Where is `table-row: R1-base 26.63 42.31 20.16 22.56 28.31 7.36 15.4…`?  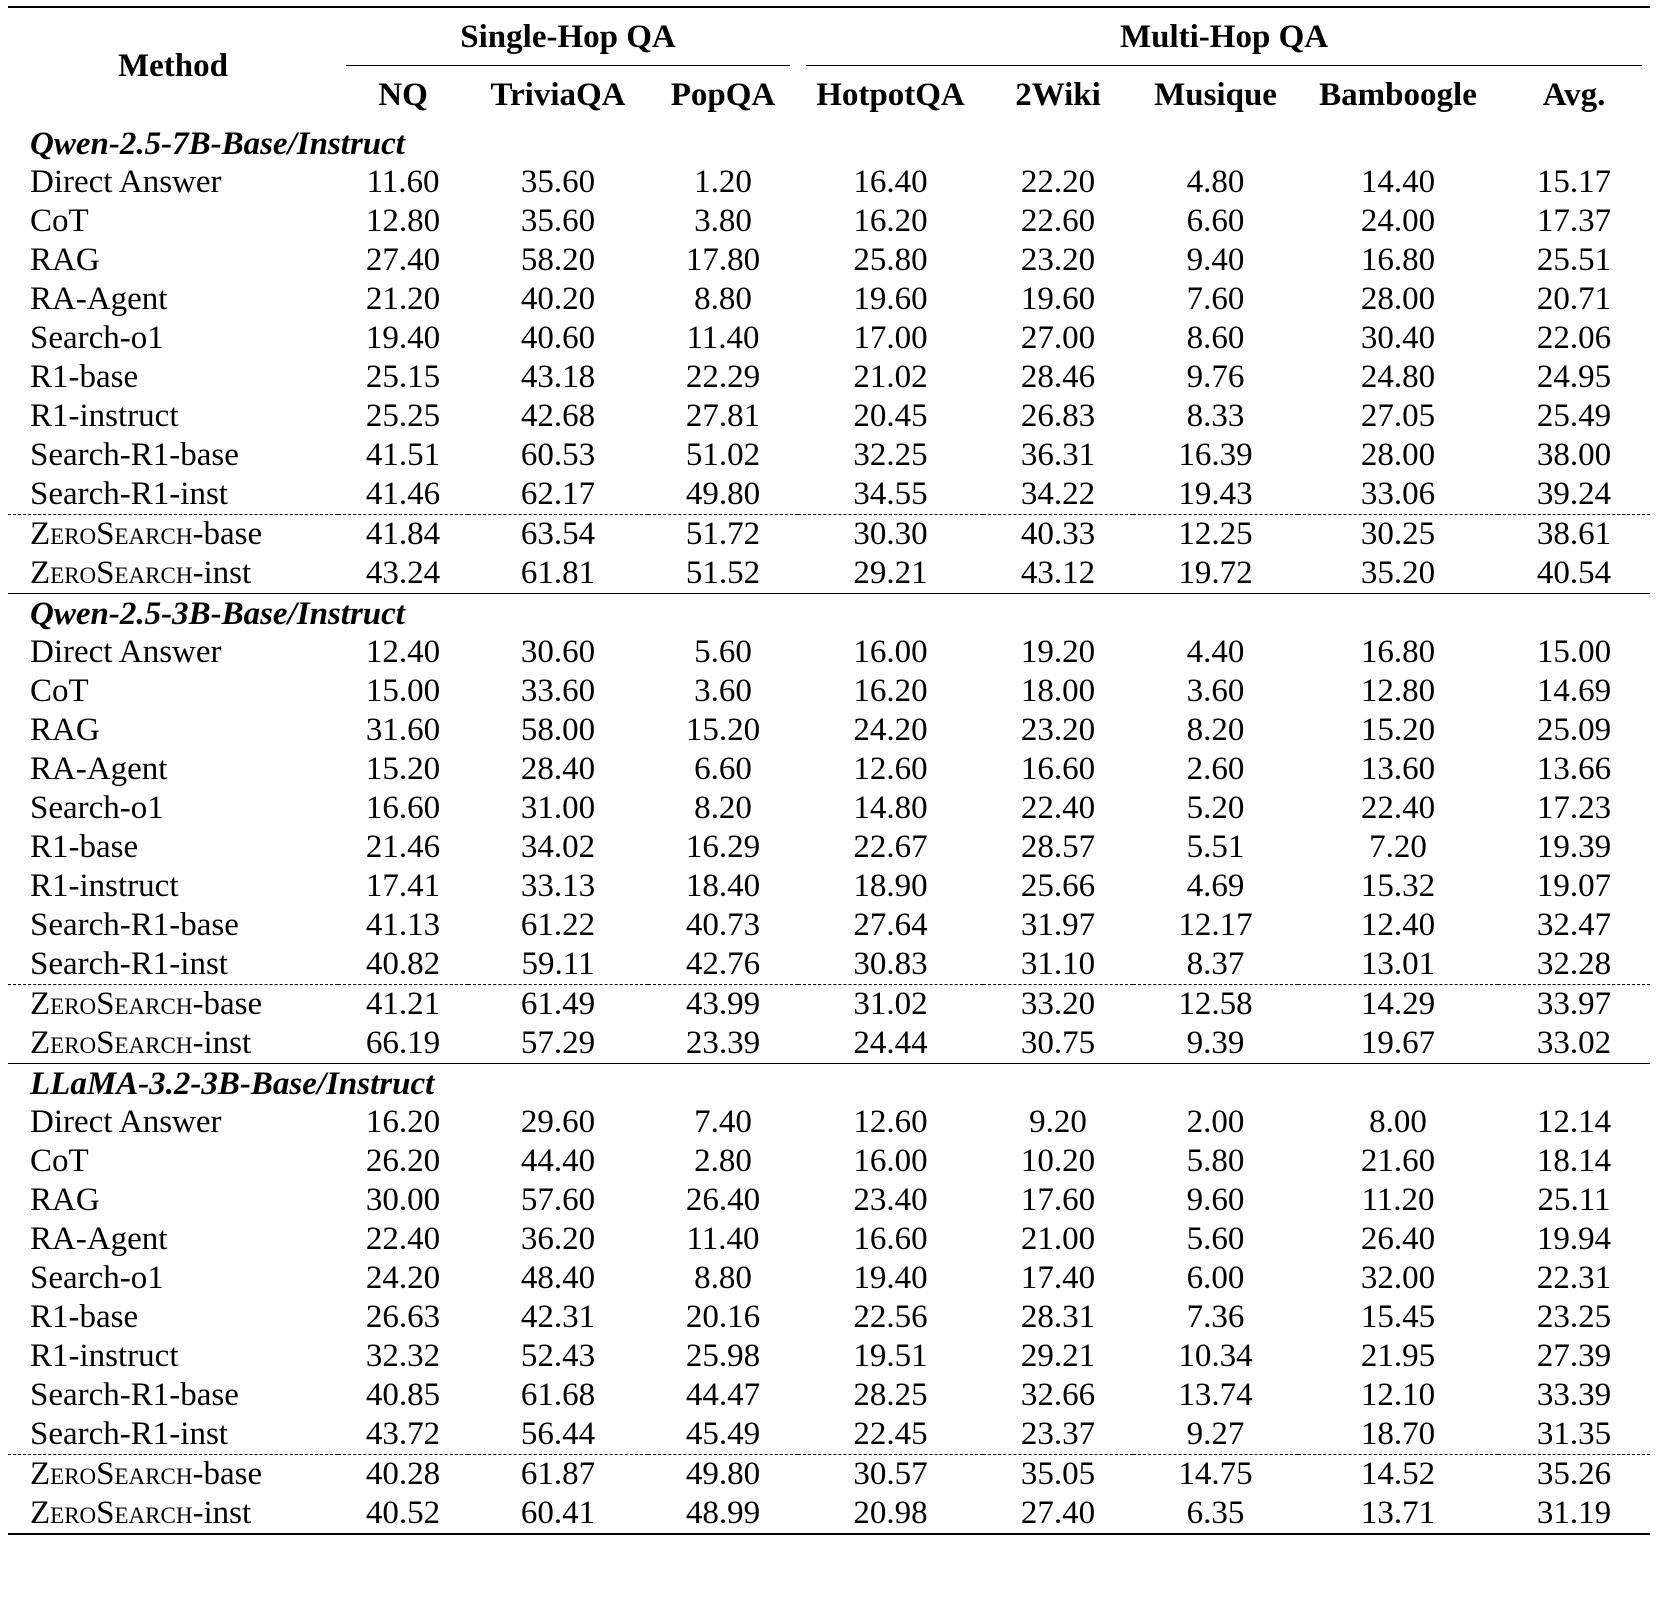 table-row: R1-base 26.63 42.31 20.16 22.56 28.31 7.36 15.4… is located at coordinates (829, 1317).